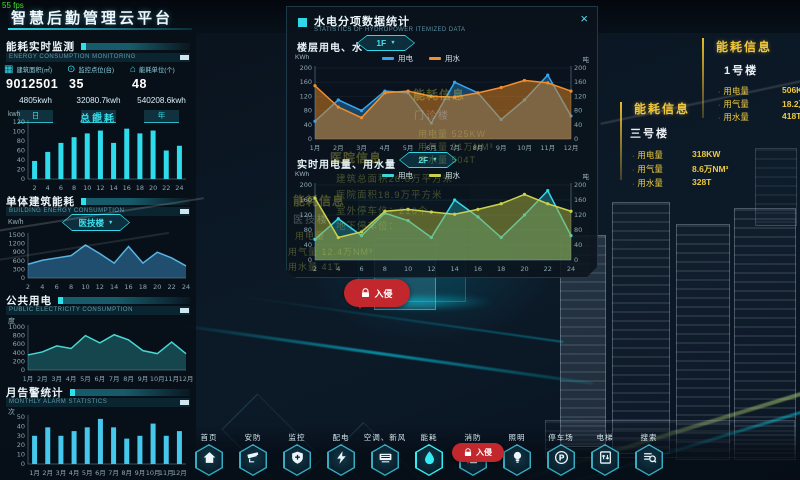  I want to click on svg-text: 3月, so click(56, 379).